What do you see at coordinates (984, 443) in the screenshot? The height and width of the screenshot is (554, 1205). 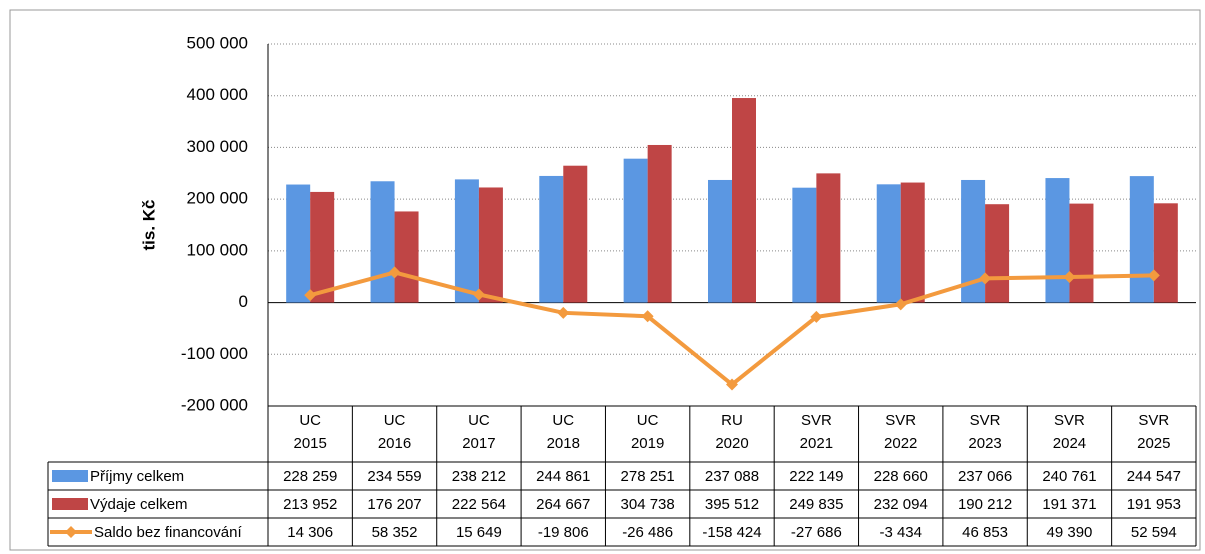 I see `x-tick-label: 2023` at bounding box center [984, 443].